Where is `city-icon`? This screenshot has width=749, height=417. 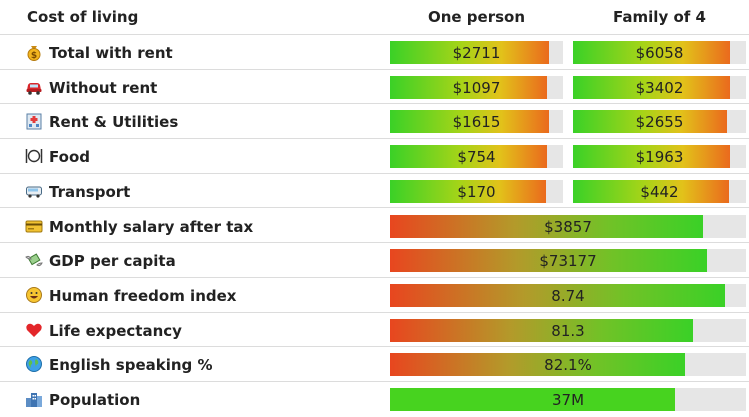
city-icon is located at coordinates (34, 399).